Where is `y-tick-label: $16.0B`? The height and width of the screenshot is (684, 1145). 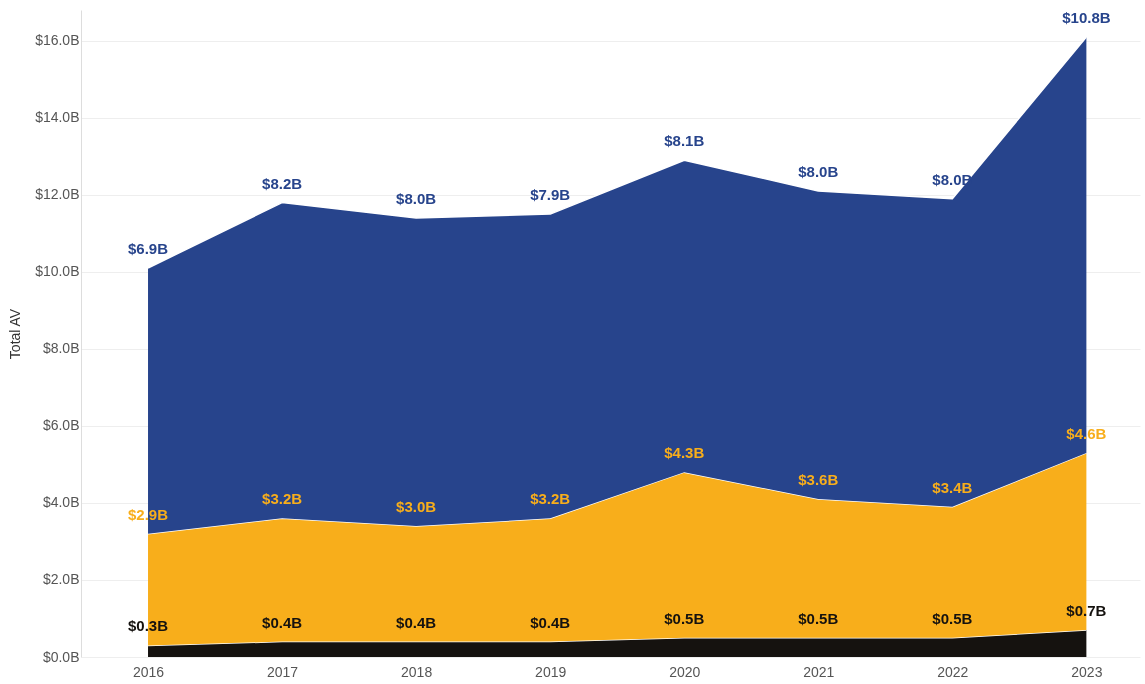 y-tick-label: $16.0B is located at coordinates (57, 40).